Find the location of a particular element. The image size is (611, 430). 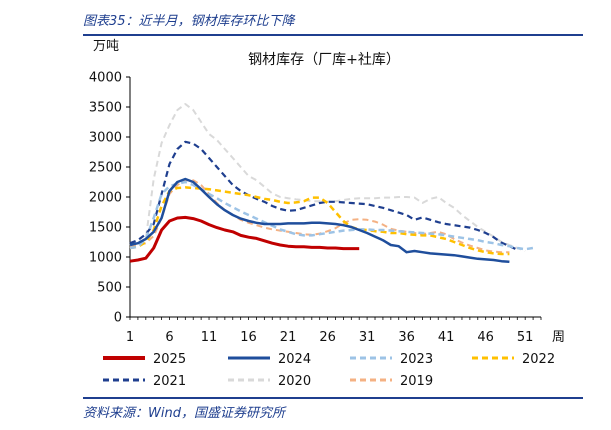

x-tick-label: 36 is located at coordinates (406, 337).